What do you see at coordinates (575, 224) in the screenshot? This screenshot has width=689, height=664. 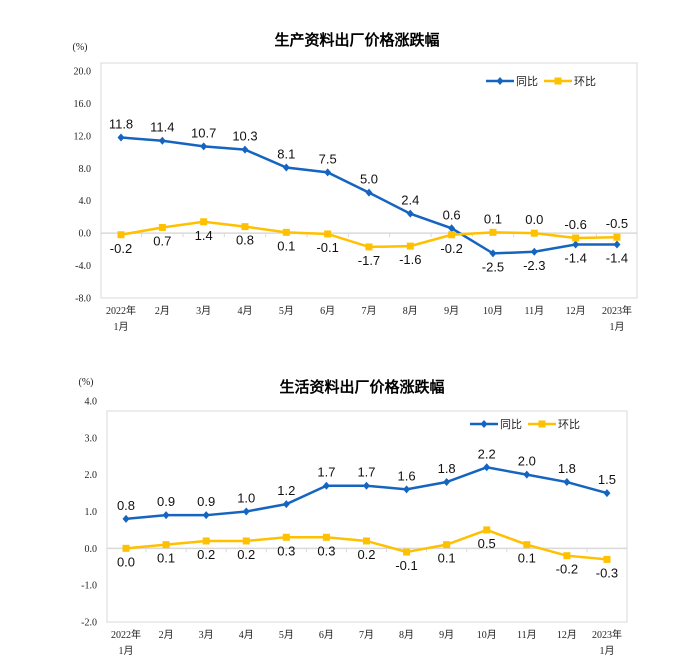 I see `data-label: -0.6` at bounding box center [575, 224].